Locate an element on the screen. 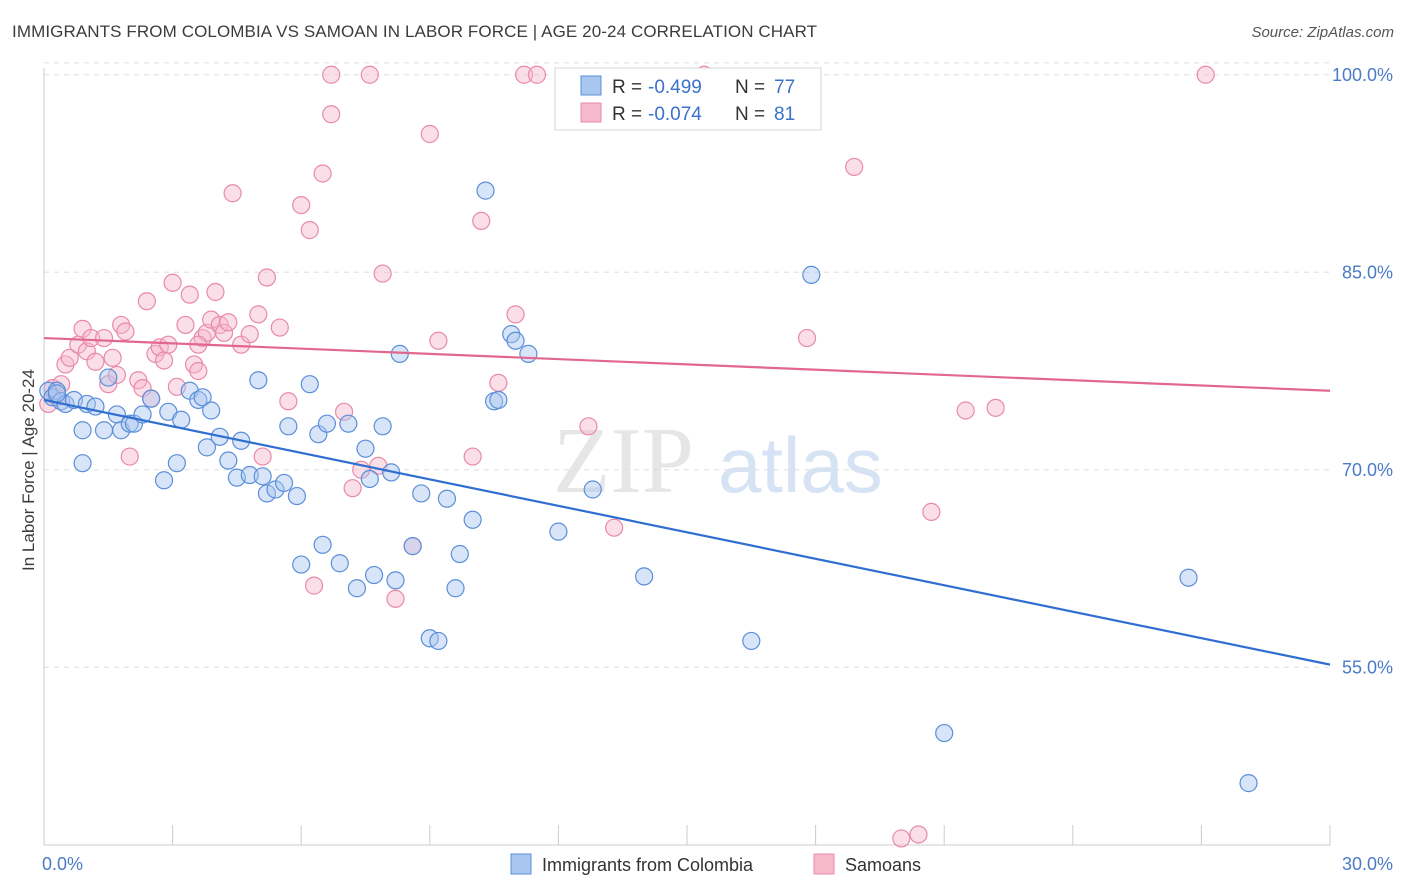 This screenshot has width=1406, height=892. watermark-zip: ZIP is located at coordinates (623, 461).